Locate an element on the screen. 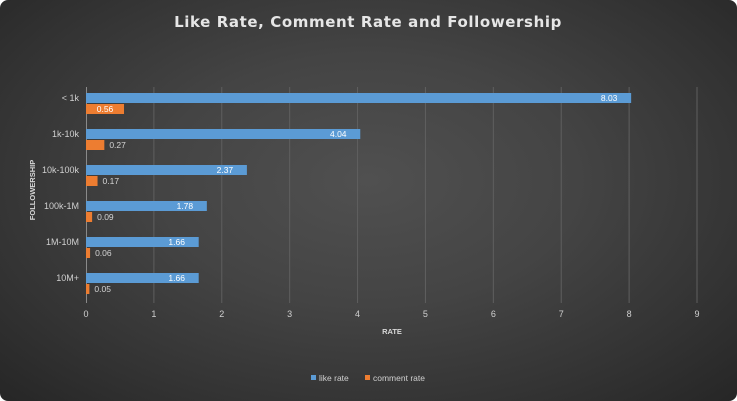  y-axis-title: FOLLOWERSHIP is located at coordinates (32, 190).